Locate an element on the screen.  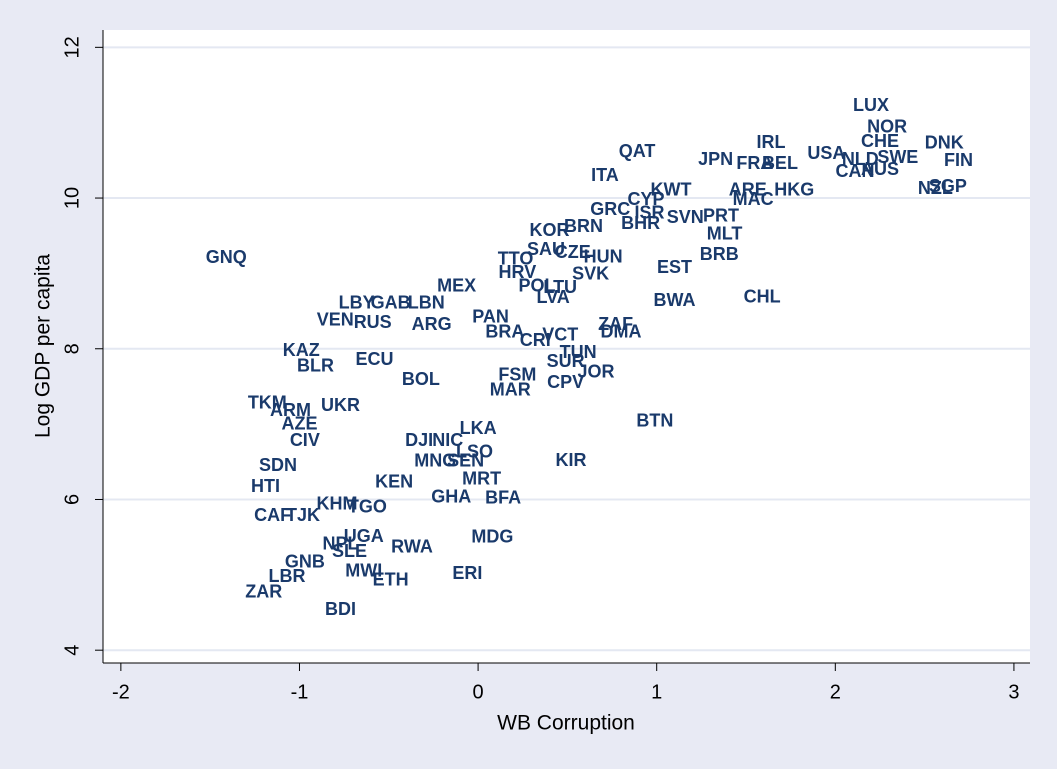
point-label: BHR is located at coordinates (640, 223).